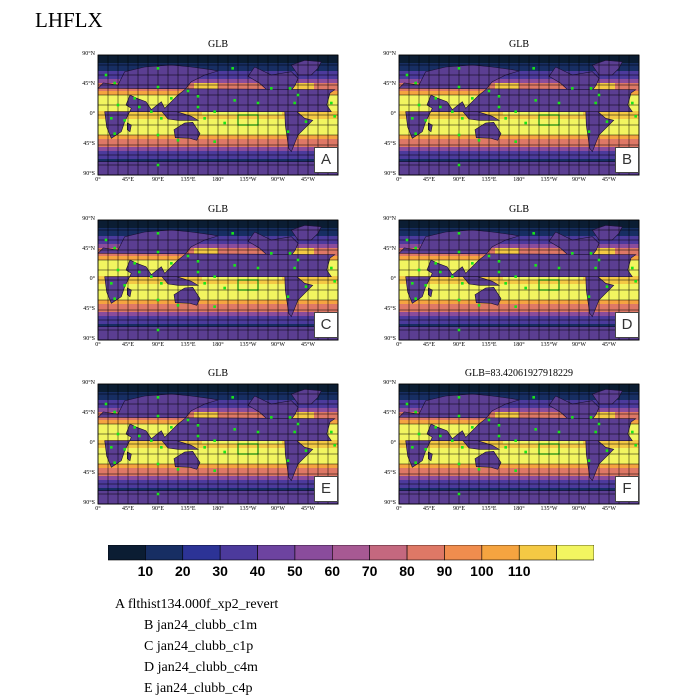  I want to click on lon-tick-label: 0°, so click(98, 509).